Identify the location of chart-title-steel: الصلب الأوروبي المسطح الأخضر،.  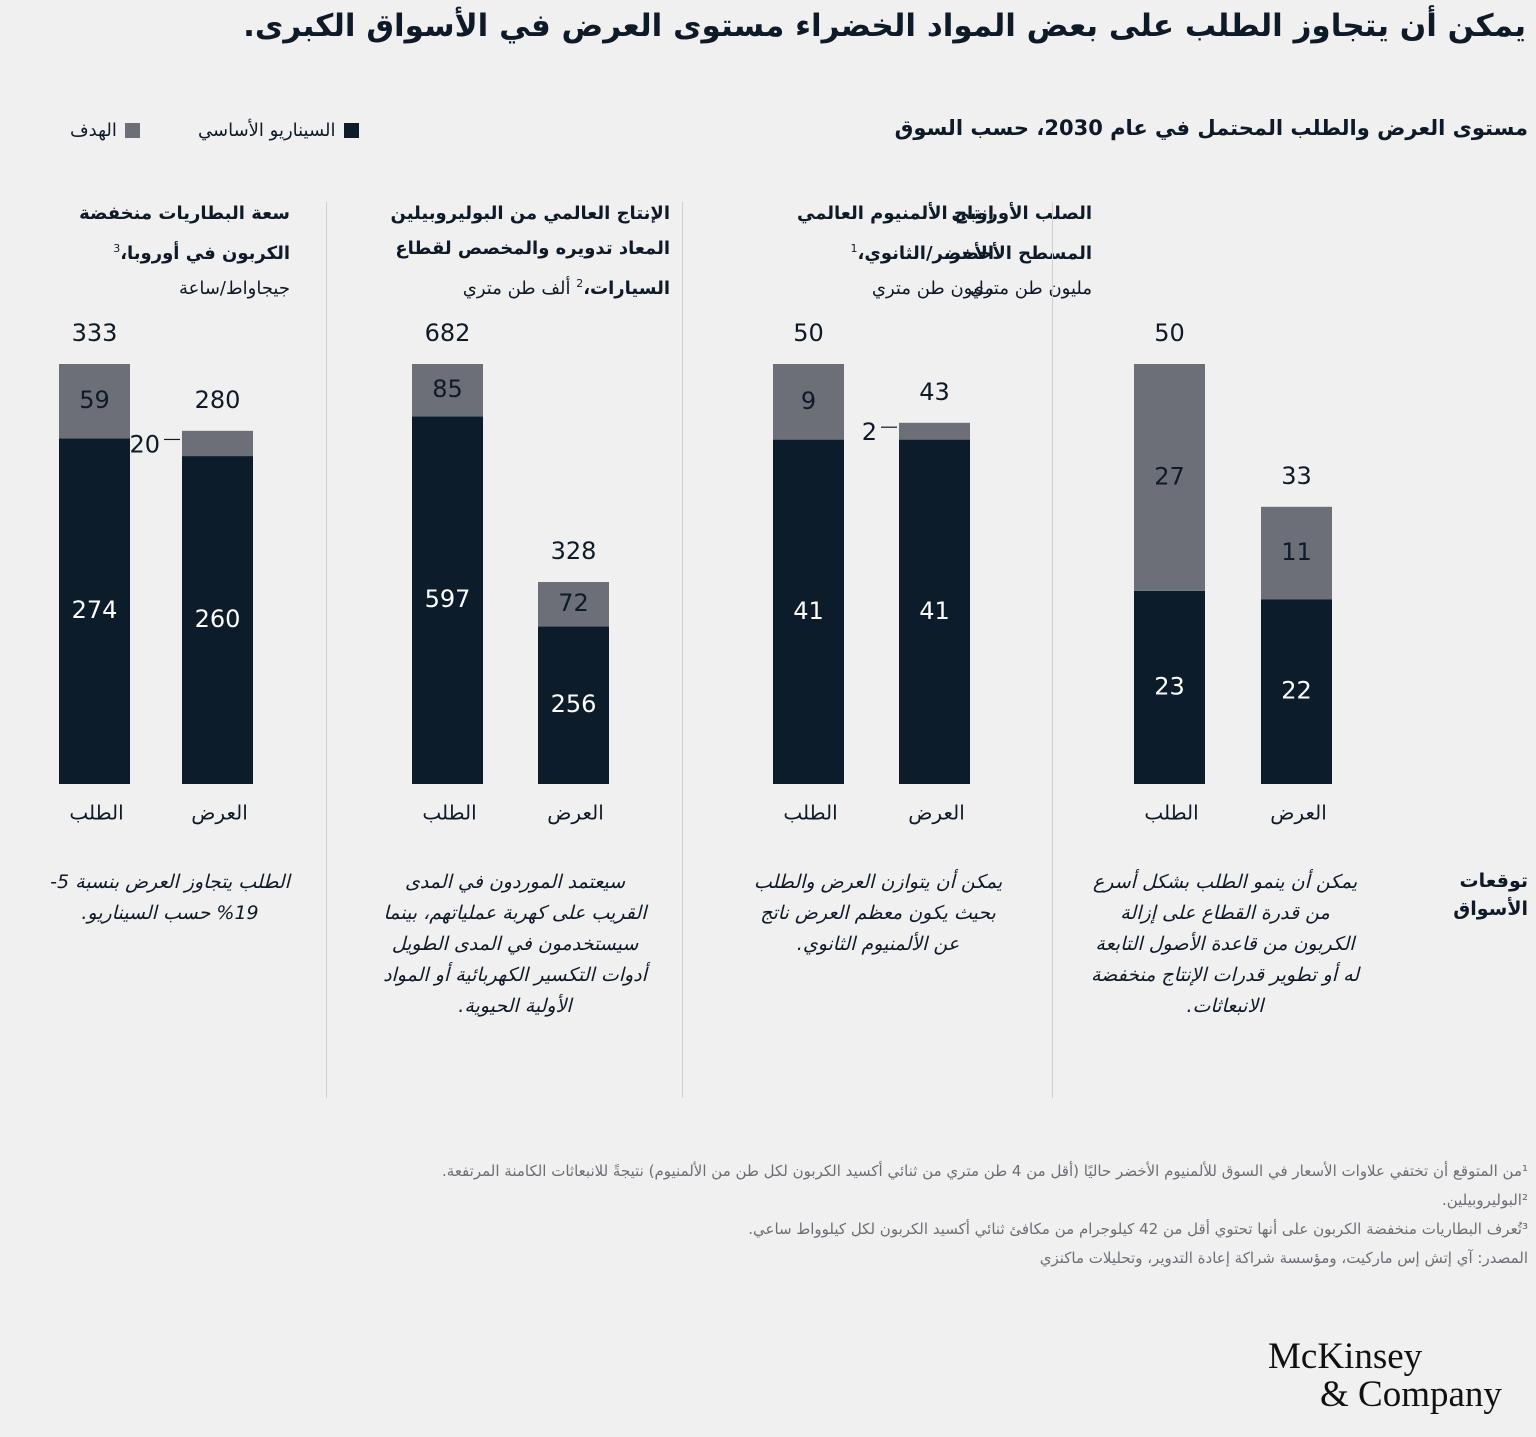
(1017, 233).